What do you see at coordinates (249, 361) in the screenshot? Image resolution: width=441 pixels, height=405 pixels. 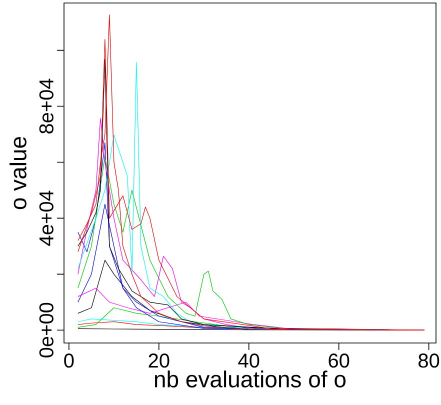 I see `x-tick-label: 40` at bounding box center [249, 361].